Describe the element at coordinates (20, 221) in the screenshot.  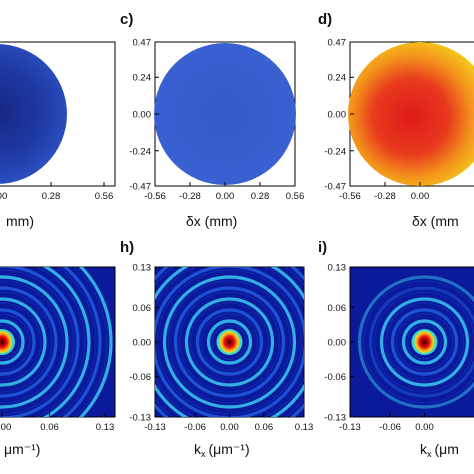
I see `panel-b-xlabel: mm)` at that location.